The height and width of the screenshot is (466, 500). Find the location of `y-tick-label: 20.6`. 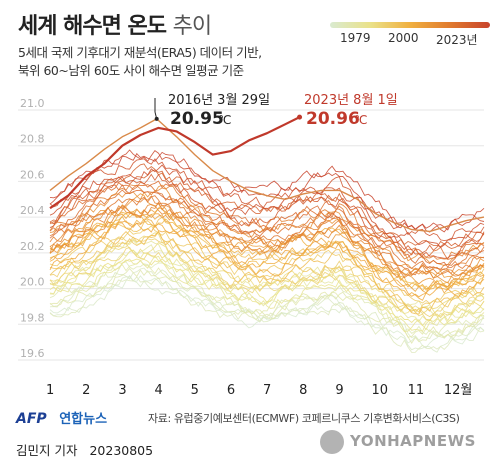

y-tick-label: 20.6 is located at coordinates (32, 174).